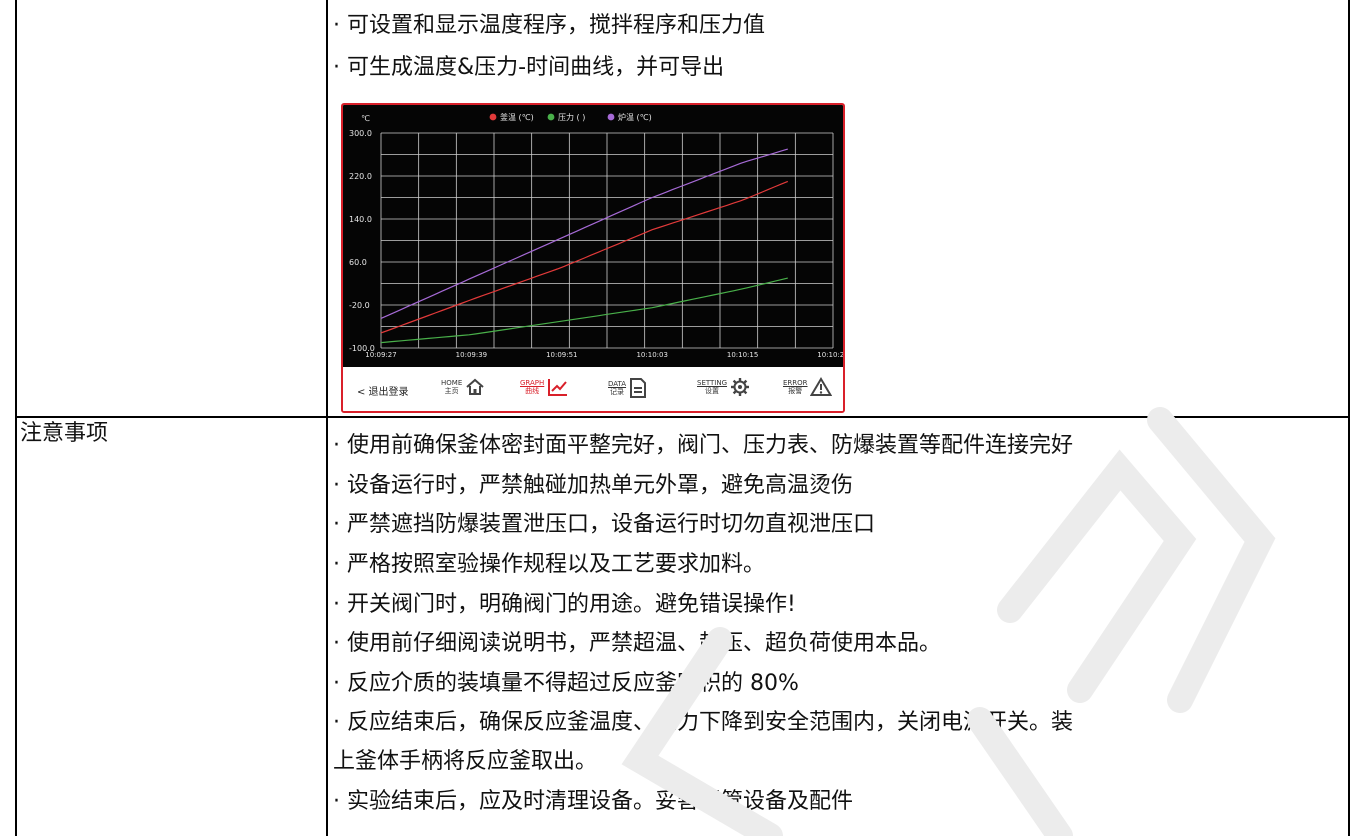 The height and width of the screenshot is (836, 1355). What do you see at coordinates (365, 118) in the screenshot?
I see `y-axis-unit: ℃` at bounding box center [365, 118].